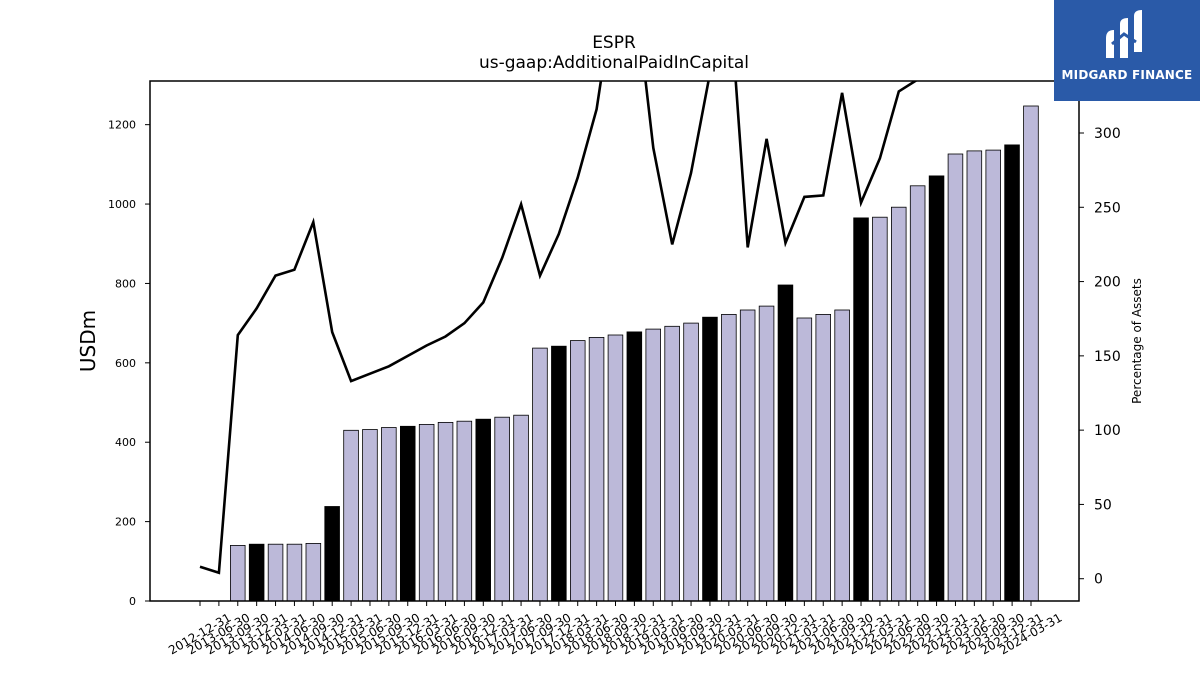 This screenshot has width=1200, height=675. I want to click on brand-name: MIDGARD FINANCE, so click(1127, 75).